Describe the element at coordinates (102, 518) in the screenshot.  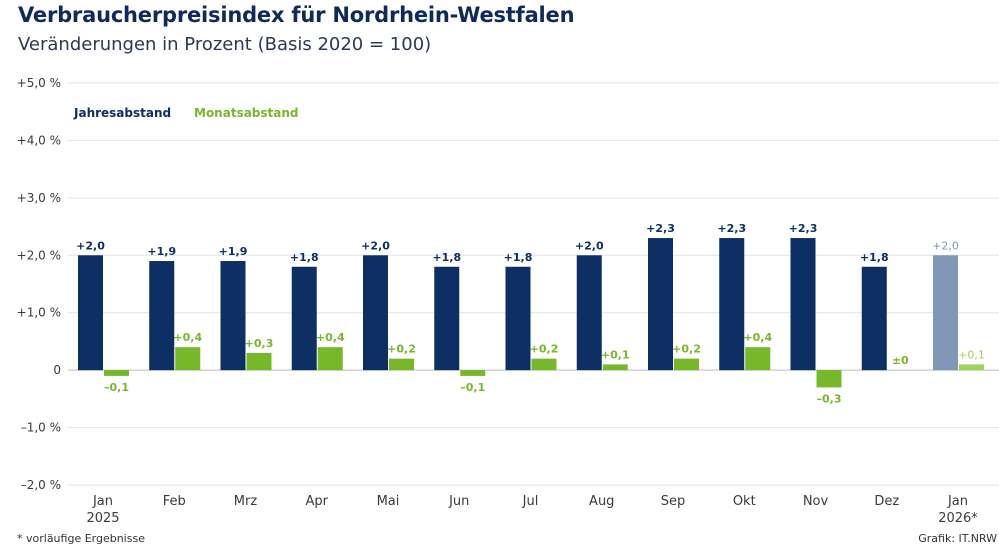
I see `x-tick-sublabel: 2025` at that location.